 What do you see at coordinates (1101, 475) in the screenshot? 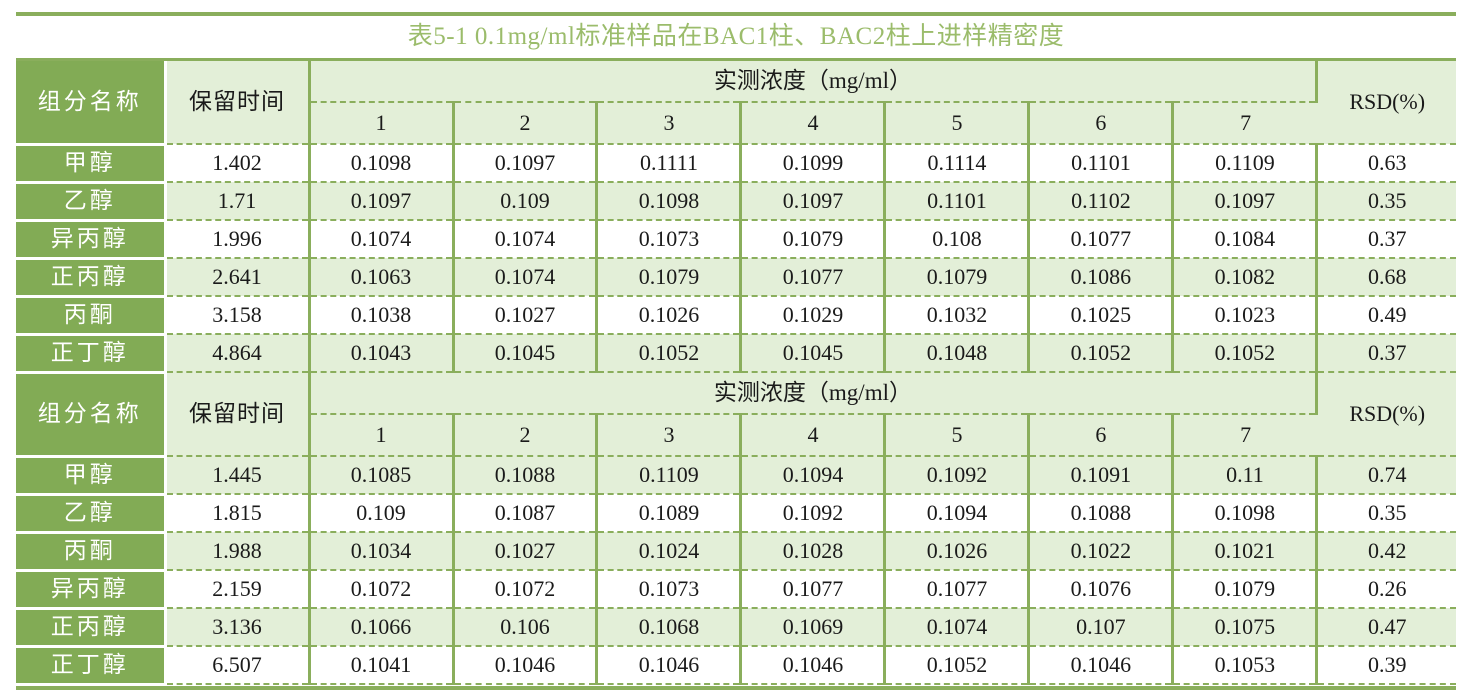
I see `cell-concentration-6: 0.1091` at bounding box center [1101, 475].